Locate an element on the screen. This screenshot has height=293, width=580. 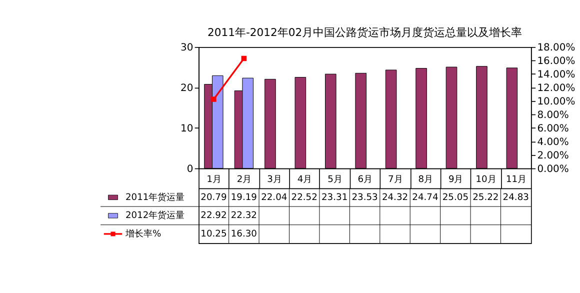
data-label: 23.31 is located at coordinates (335, 197).